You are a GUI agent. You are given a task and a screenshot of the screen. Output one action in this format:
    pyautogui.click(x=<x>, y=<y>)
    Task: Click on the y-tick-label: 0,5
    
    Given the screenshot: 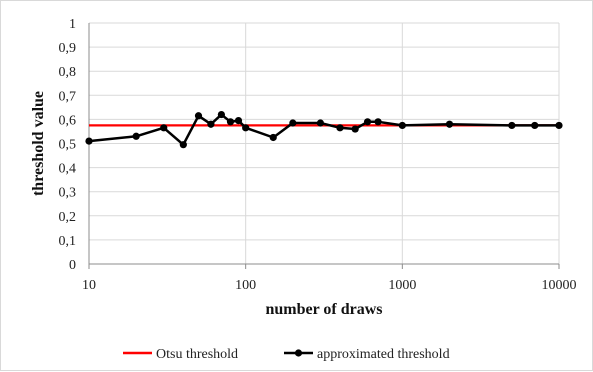 What is the action you would take?
    pyautogui.click(x=68, y=145)
    